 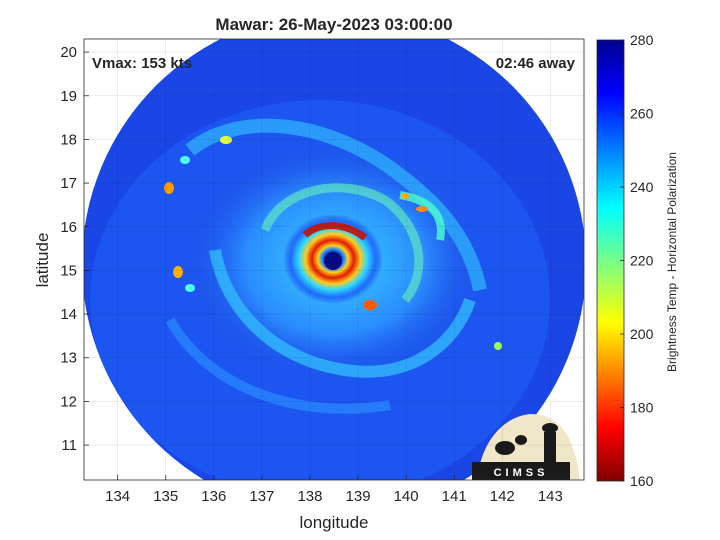 What do you see at coordinates (69, 445) in the screenshot?
I see `y-tick-label: 11` at bounding box center [69, 445].